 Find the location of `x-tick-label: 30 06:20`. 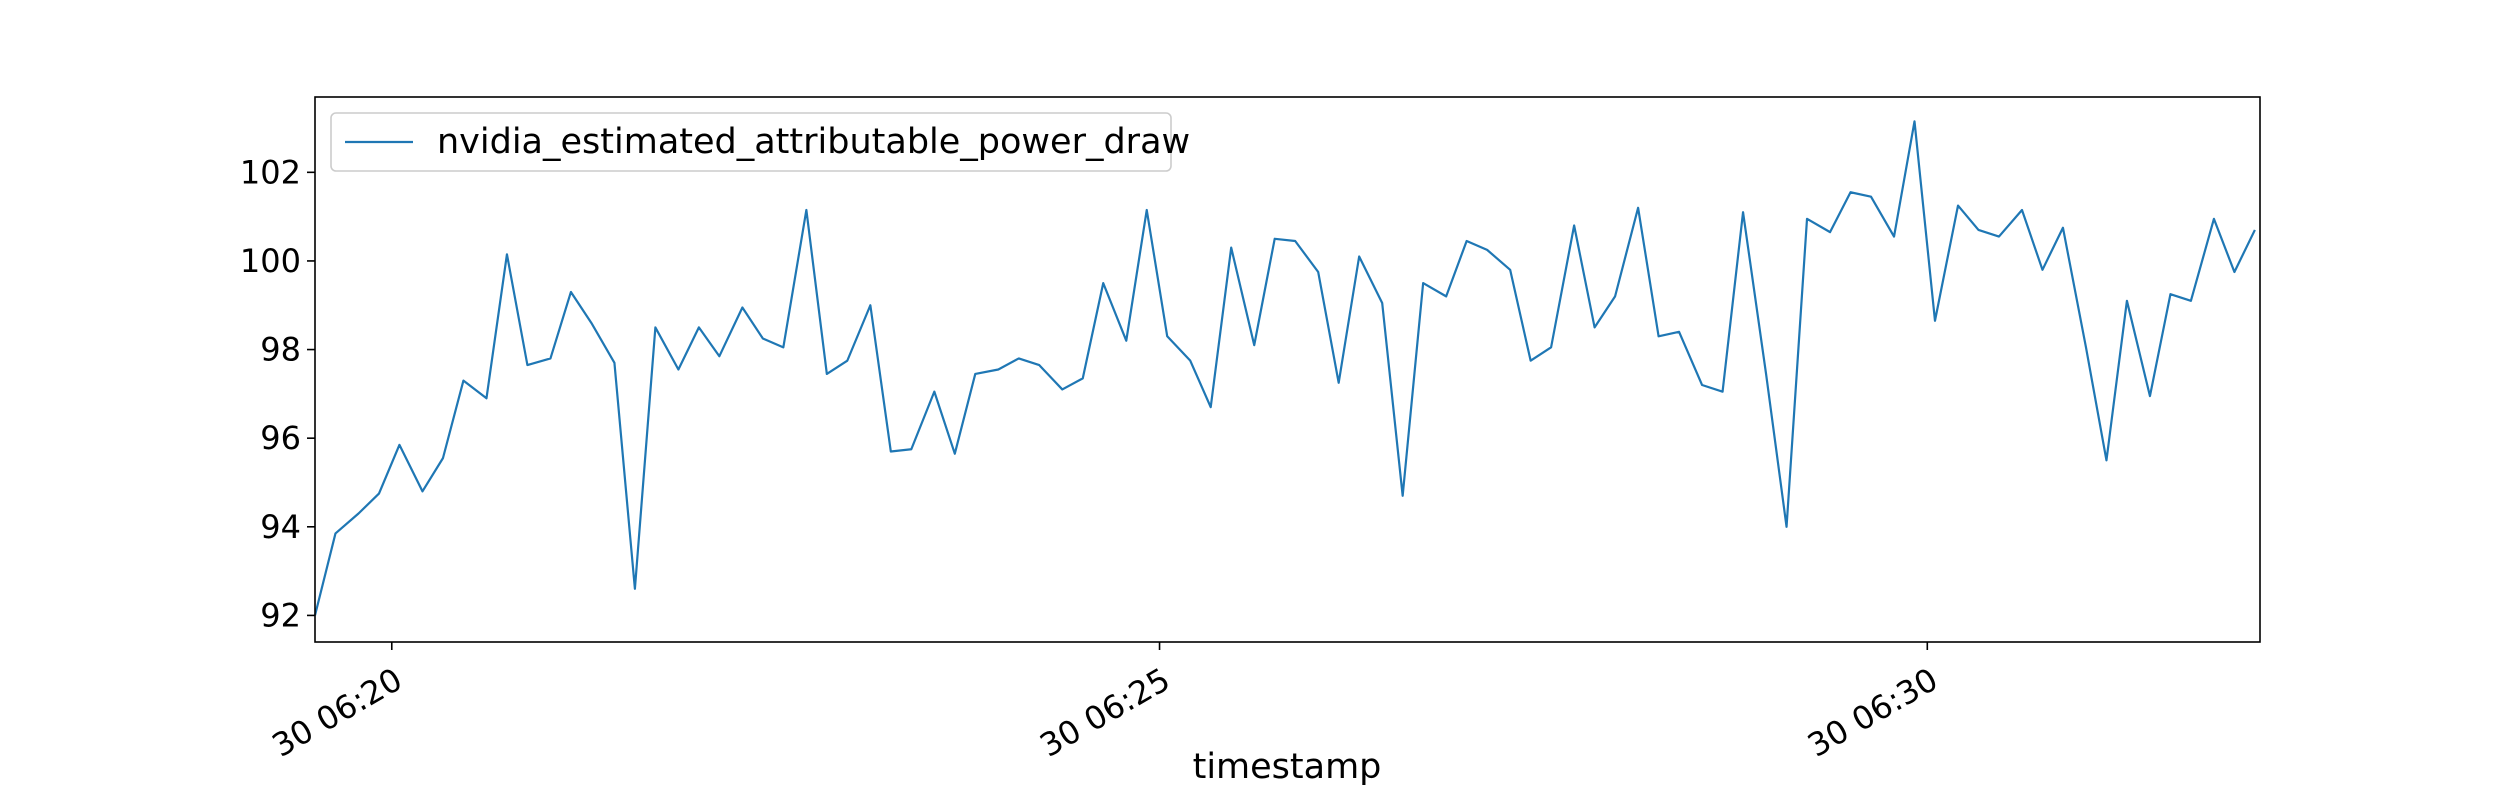

x-tick-label: 30 06:20 is located at coordinates (337, 712).